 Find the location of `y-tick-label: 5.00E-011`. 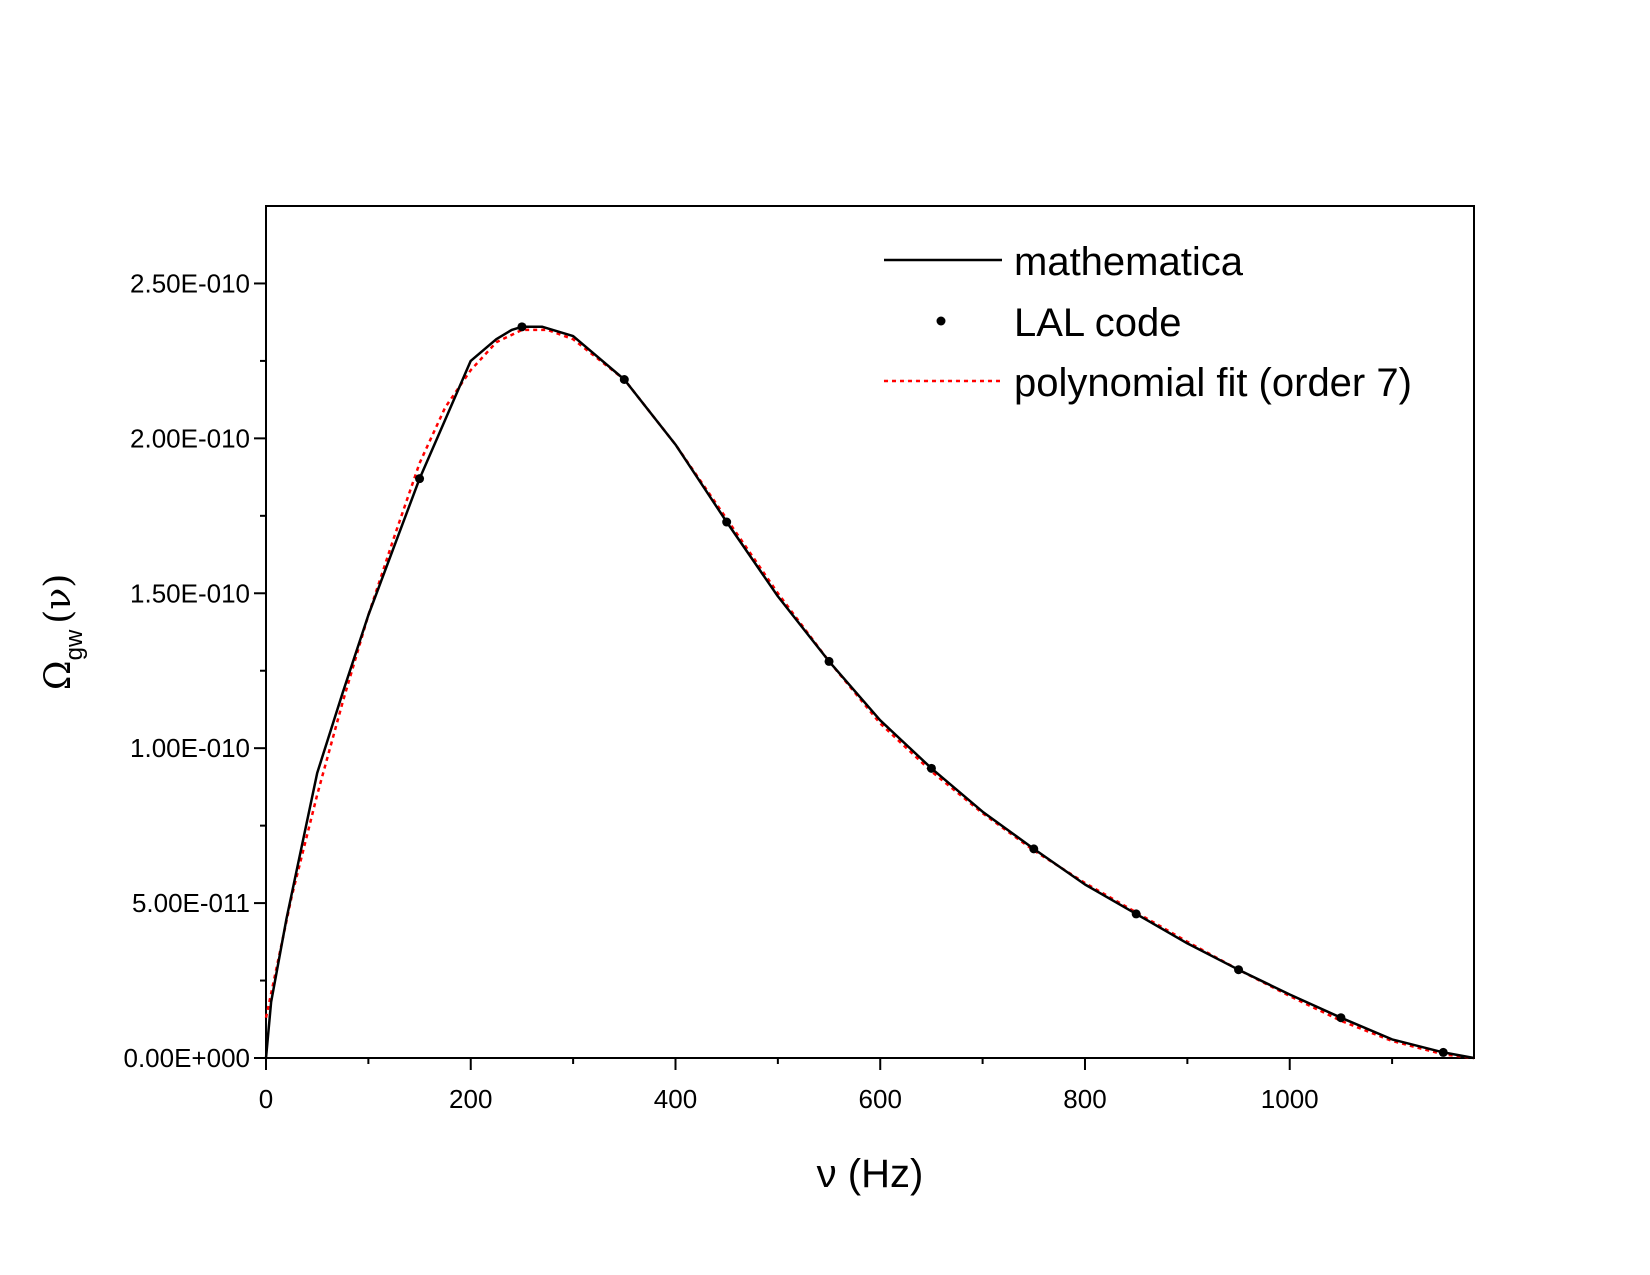

y-tick-label: 5.00E-011 is located at coordinates (191, 903).